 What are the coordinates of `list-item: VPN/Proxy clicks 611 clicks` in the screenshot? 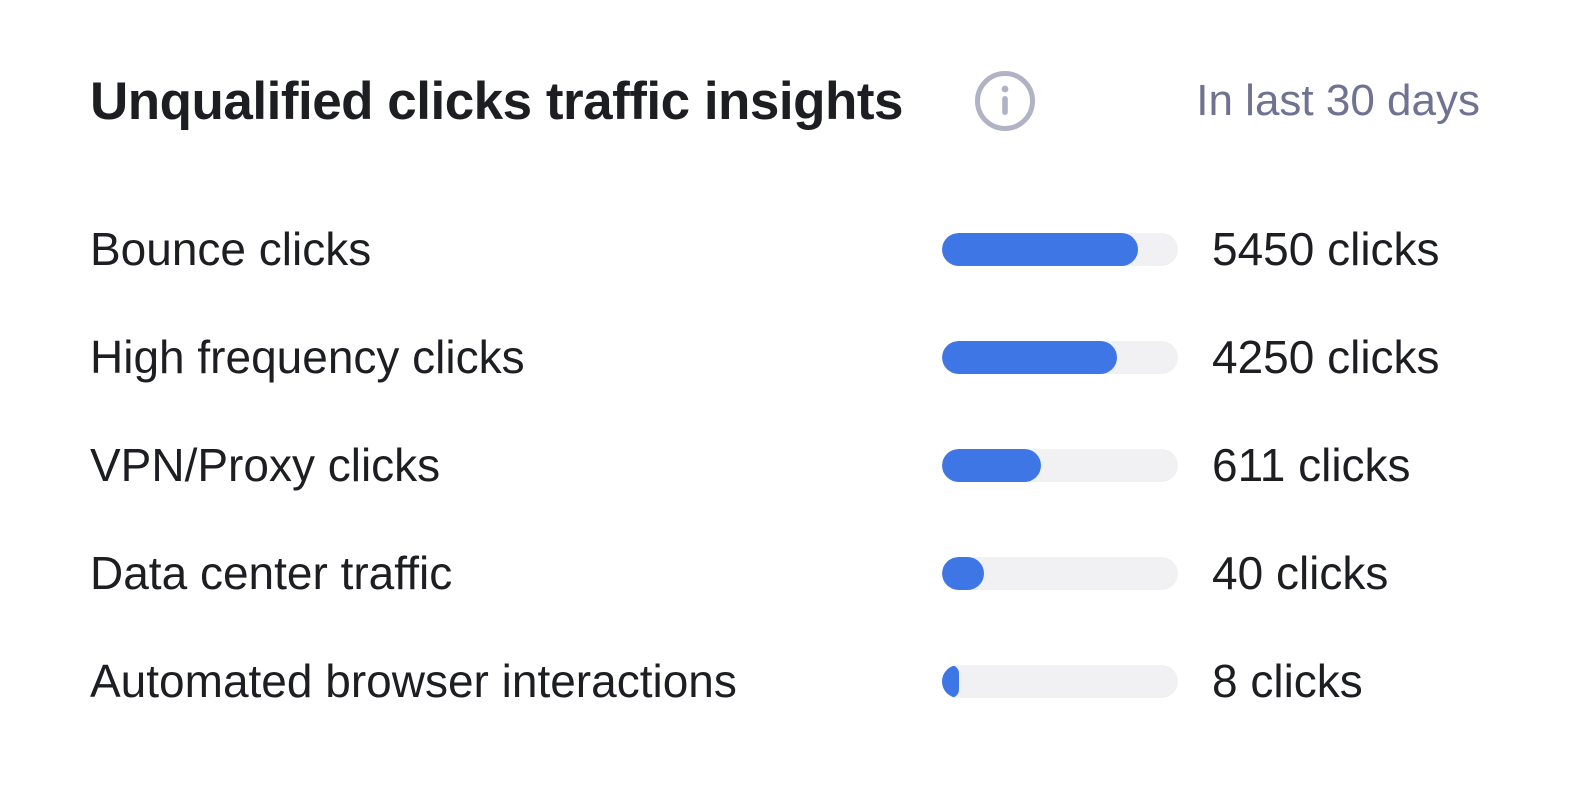 It's located at (800, 465).